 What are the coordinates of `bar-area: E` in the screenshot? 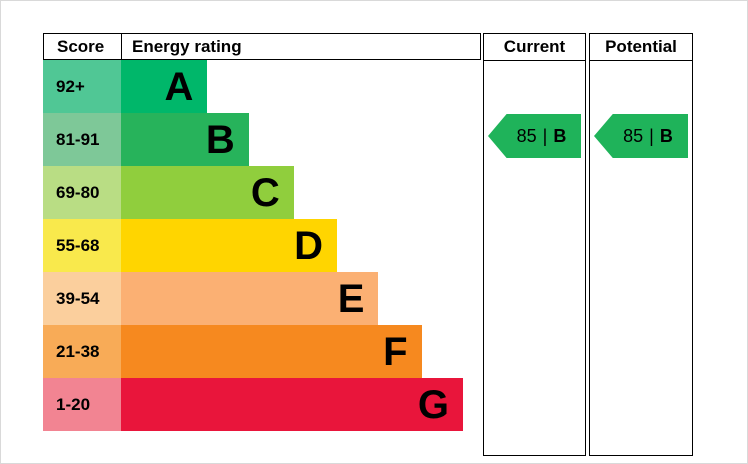 It's located at (301, 298).